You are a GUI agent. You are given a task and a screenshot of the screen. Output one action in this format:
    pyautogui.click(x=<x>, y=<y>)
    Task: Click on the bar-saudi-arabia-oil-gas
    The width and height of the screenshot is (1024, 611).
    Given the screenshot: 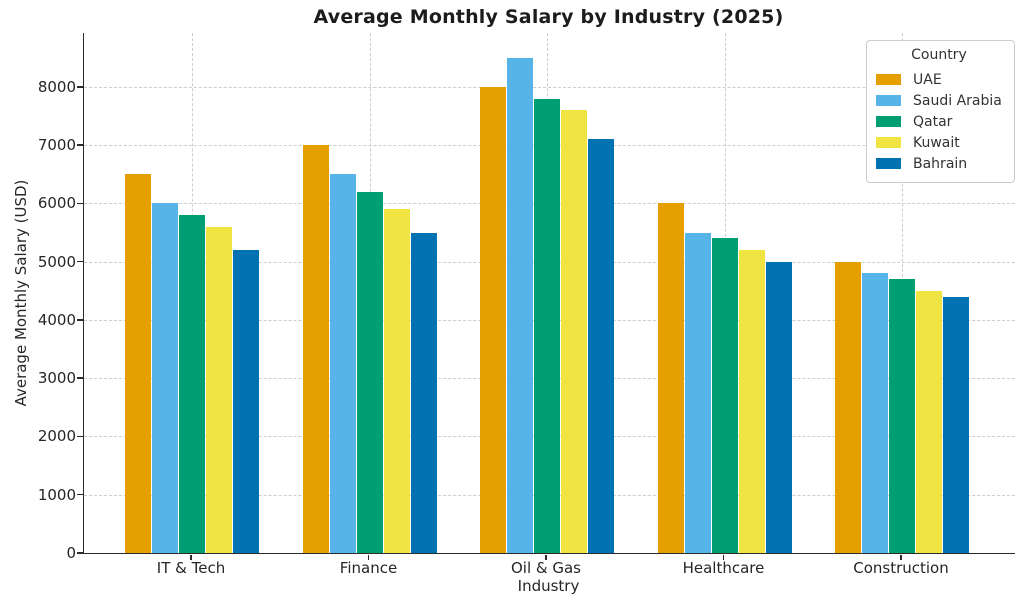 What is the action you would take?
    pyautogui.click(x=520, y=305)
    